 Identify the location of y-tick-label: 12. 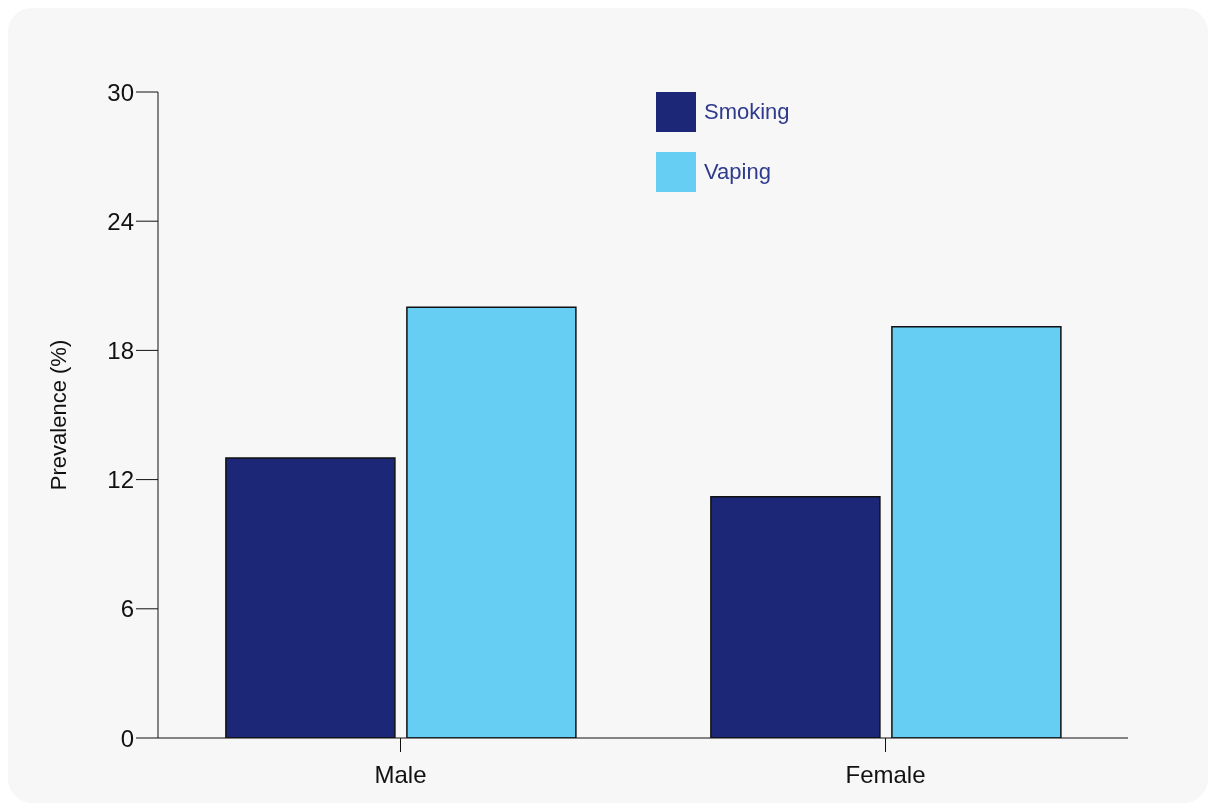
(120, 480).